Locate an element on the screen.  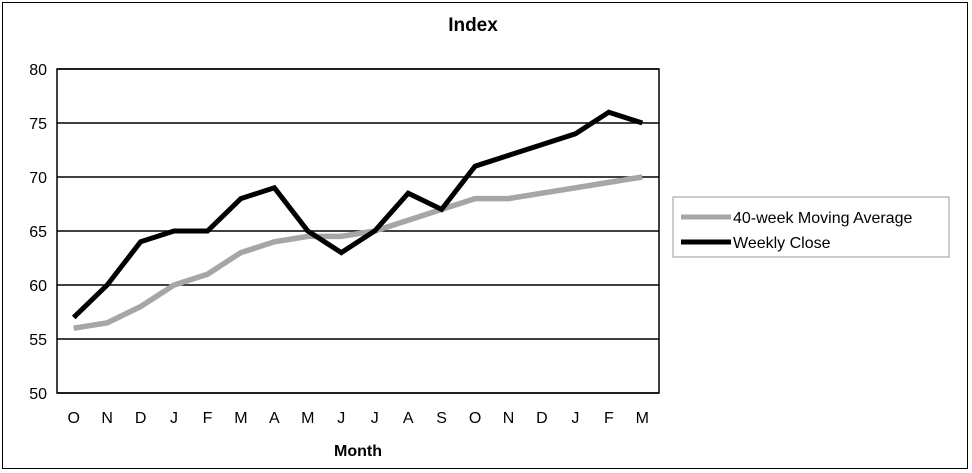
chart-title: Index is located at coordinates (473, 25).